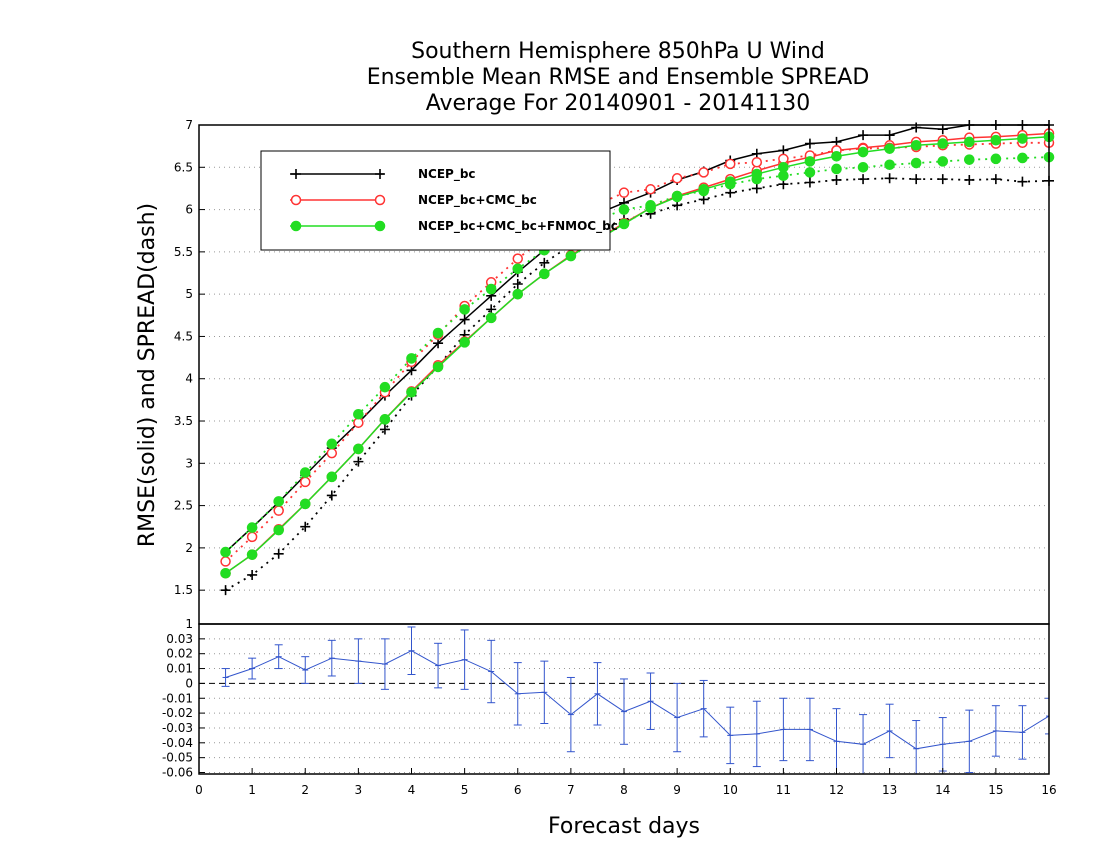 The height and width of the screenshot is (850, 1100). What do you see at coordinates (189, 624) in the screenshot?
I see `y-tick-label: 1` at bounding box center [189, 624].